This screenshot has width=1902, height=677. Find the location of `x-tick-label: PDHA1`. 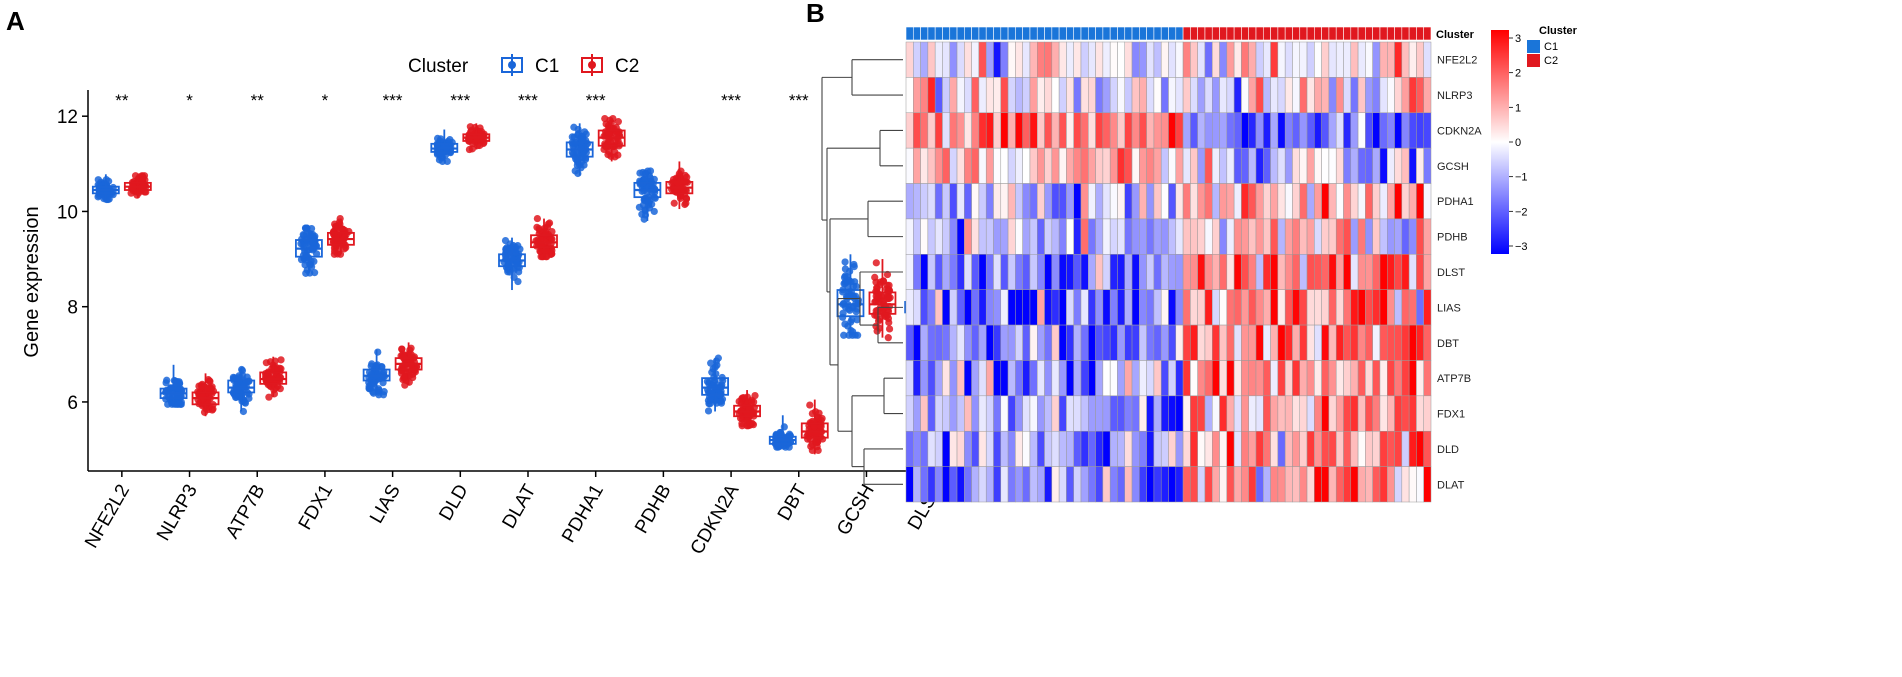

x-tick-label: PDHA1 is located at coordinates (583, 513).